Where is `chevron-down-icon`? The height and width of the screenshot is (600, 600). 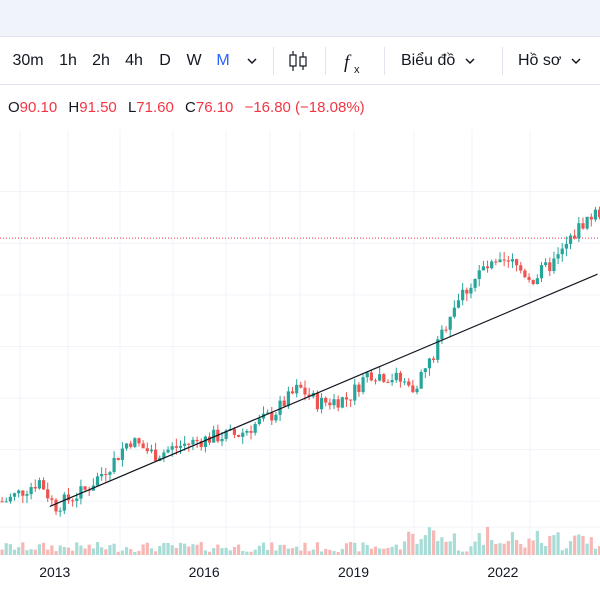
chevron-down-icon is located at coordinates (252, 61).